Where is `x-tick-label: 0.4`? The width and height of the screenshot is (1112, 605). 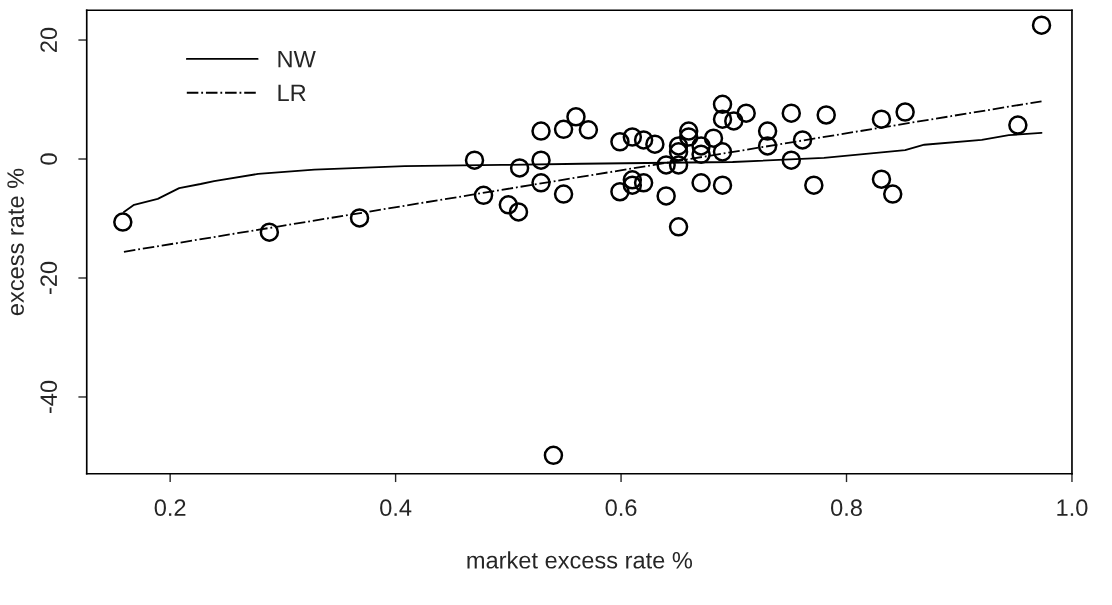
x-tick-label: 0.4 is located at coordinates (396, 508).